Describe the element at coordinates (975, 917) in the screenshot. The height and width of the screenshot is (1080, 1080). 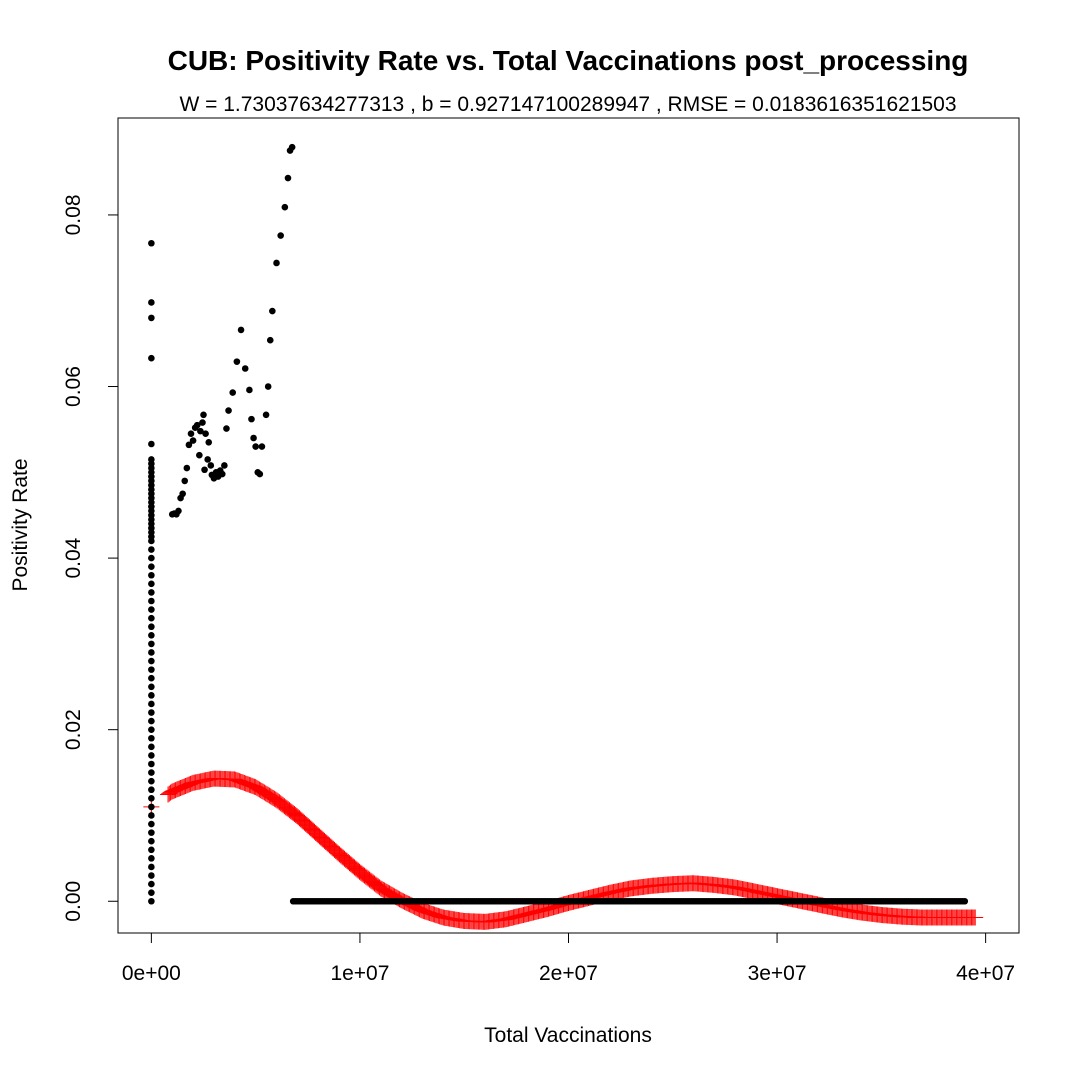
I see `fitted-point` at that location.